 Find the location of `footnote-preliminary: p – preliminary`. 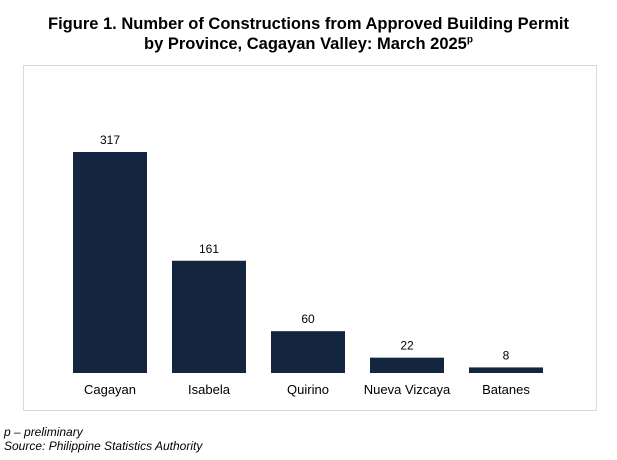

footnote-preliminary: p – preliminary is located at coordinates (43, 432).